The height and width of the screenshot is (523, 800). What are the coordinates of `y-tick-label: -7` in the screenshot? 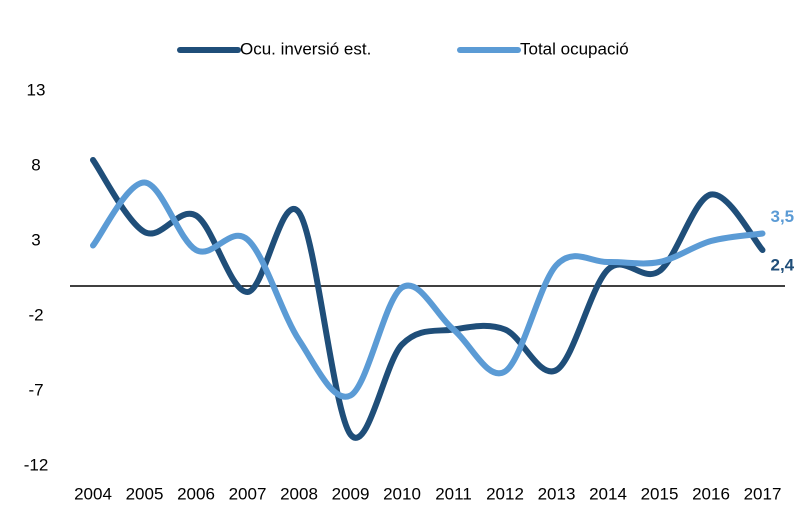 It's located at (35, 389).